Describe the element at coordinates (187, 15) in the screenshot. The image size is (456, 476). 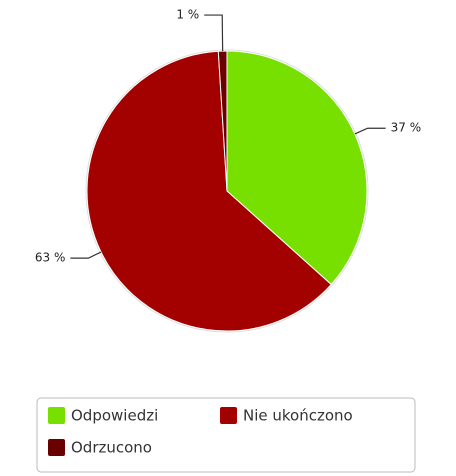
I see `data-label: 1 %` at that location.